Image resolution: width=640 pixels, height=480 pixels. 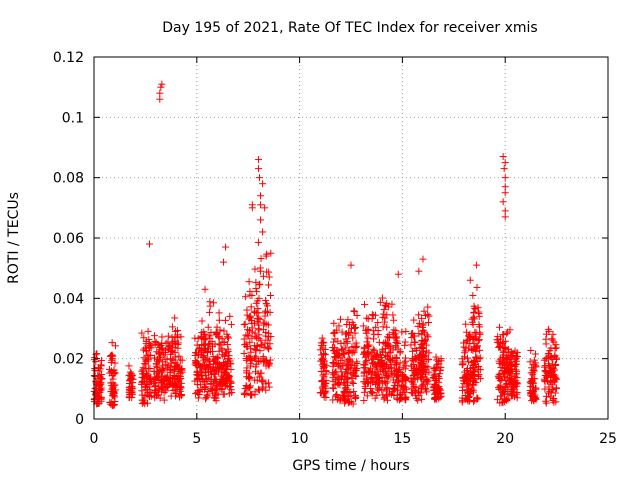 I want to click on x-tick-label: 10, so click(x=300, y=439).